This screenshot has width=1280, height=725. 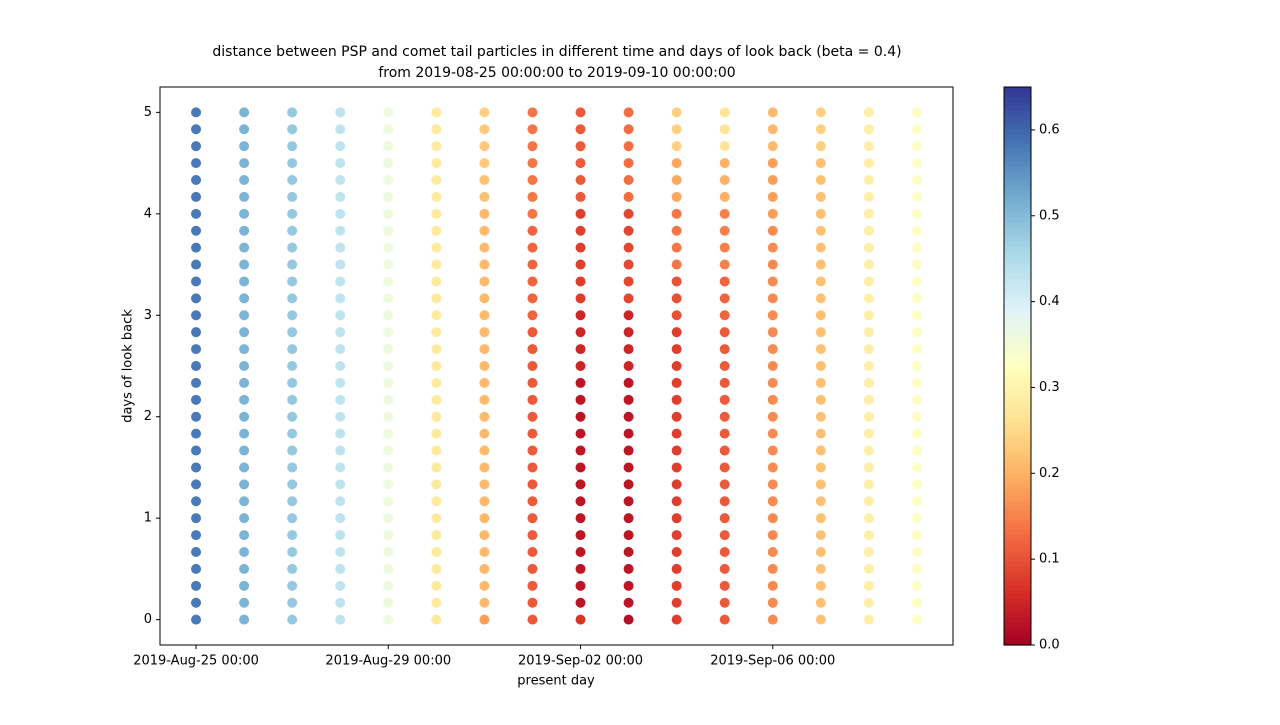 I want to click on y-tick-label: 4, so click(x=148, y=213).